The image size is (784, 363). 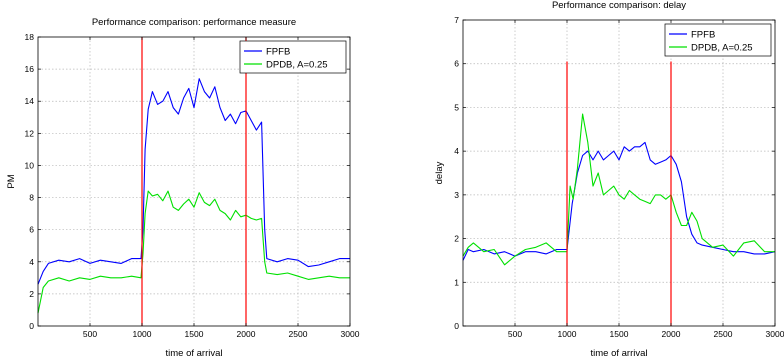 What do you see at coordinates (456, 282) in the screenshot?
I see `y-tick-label: 1` at bounding box center [456, 282].